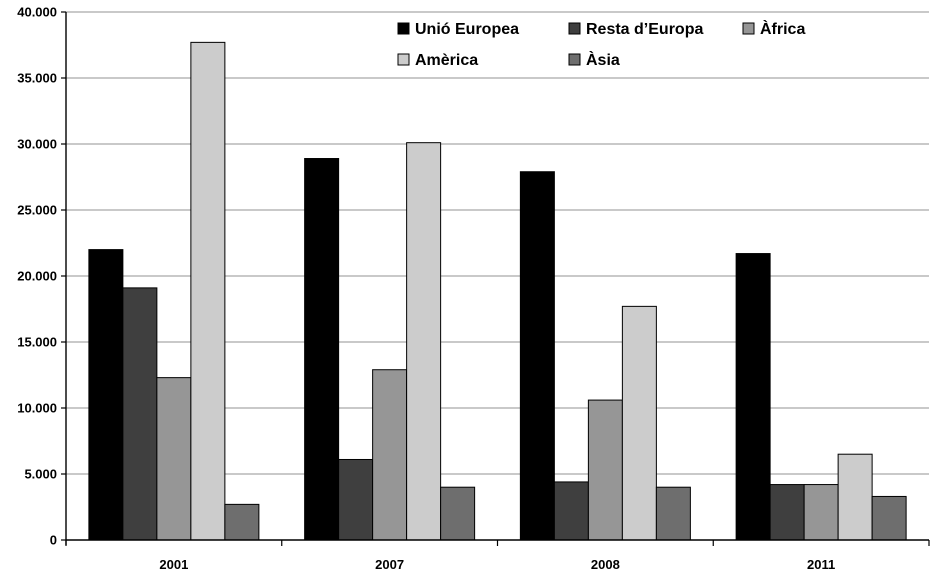 The height and width of the screenshot is (576, 931). Describe the element at coordinates (446, 60) in the screenshot. I see `legend-label: Amèrica` at that location.